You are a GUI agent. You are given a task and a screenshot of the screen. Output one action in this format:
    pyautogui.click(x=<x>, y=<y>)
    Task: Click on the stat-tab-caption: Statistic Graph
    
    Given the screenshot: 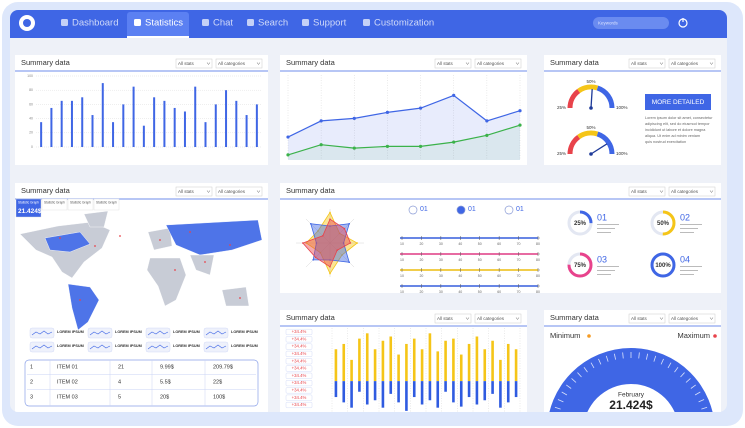 What is the action you would take?
    pyautogui.click(x=80, y=202)
    